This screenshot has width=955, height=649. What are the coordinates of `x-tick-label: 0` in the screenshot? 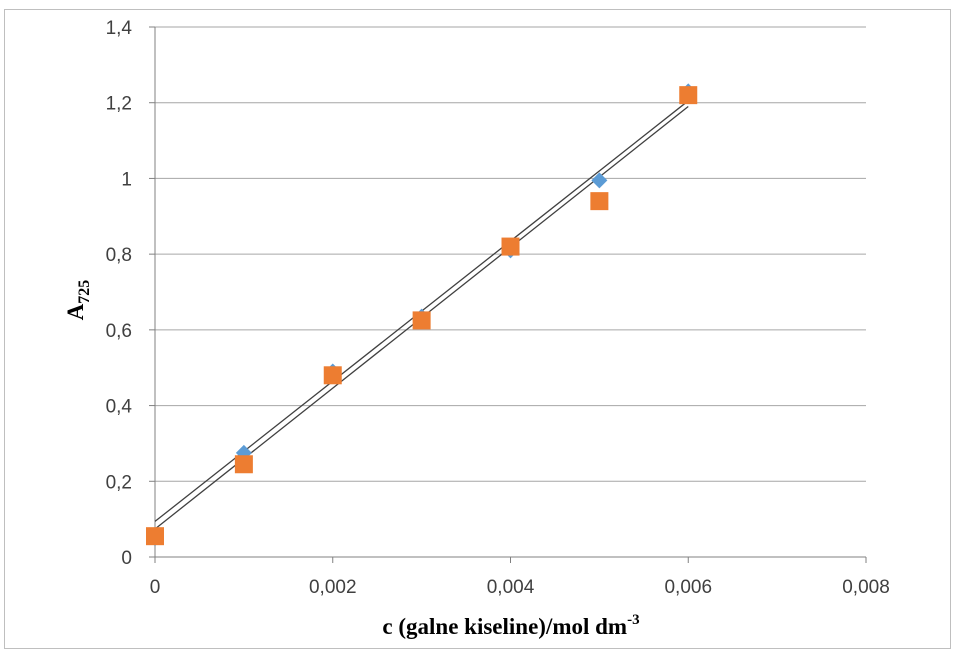 It's located at (155, 587).